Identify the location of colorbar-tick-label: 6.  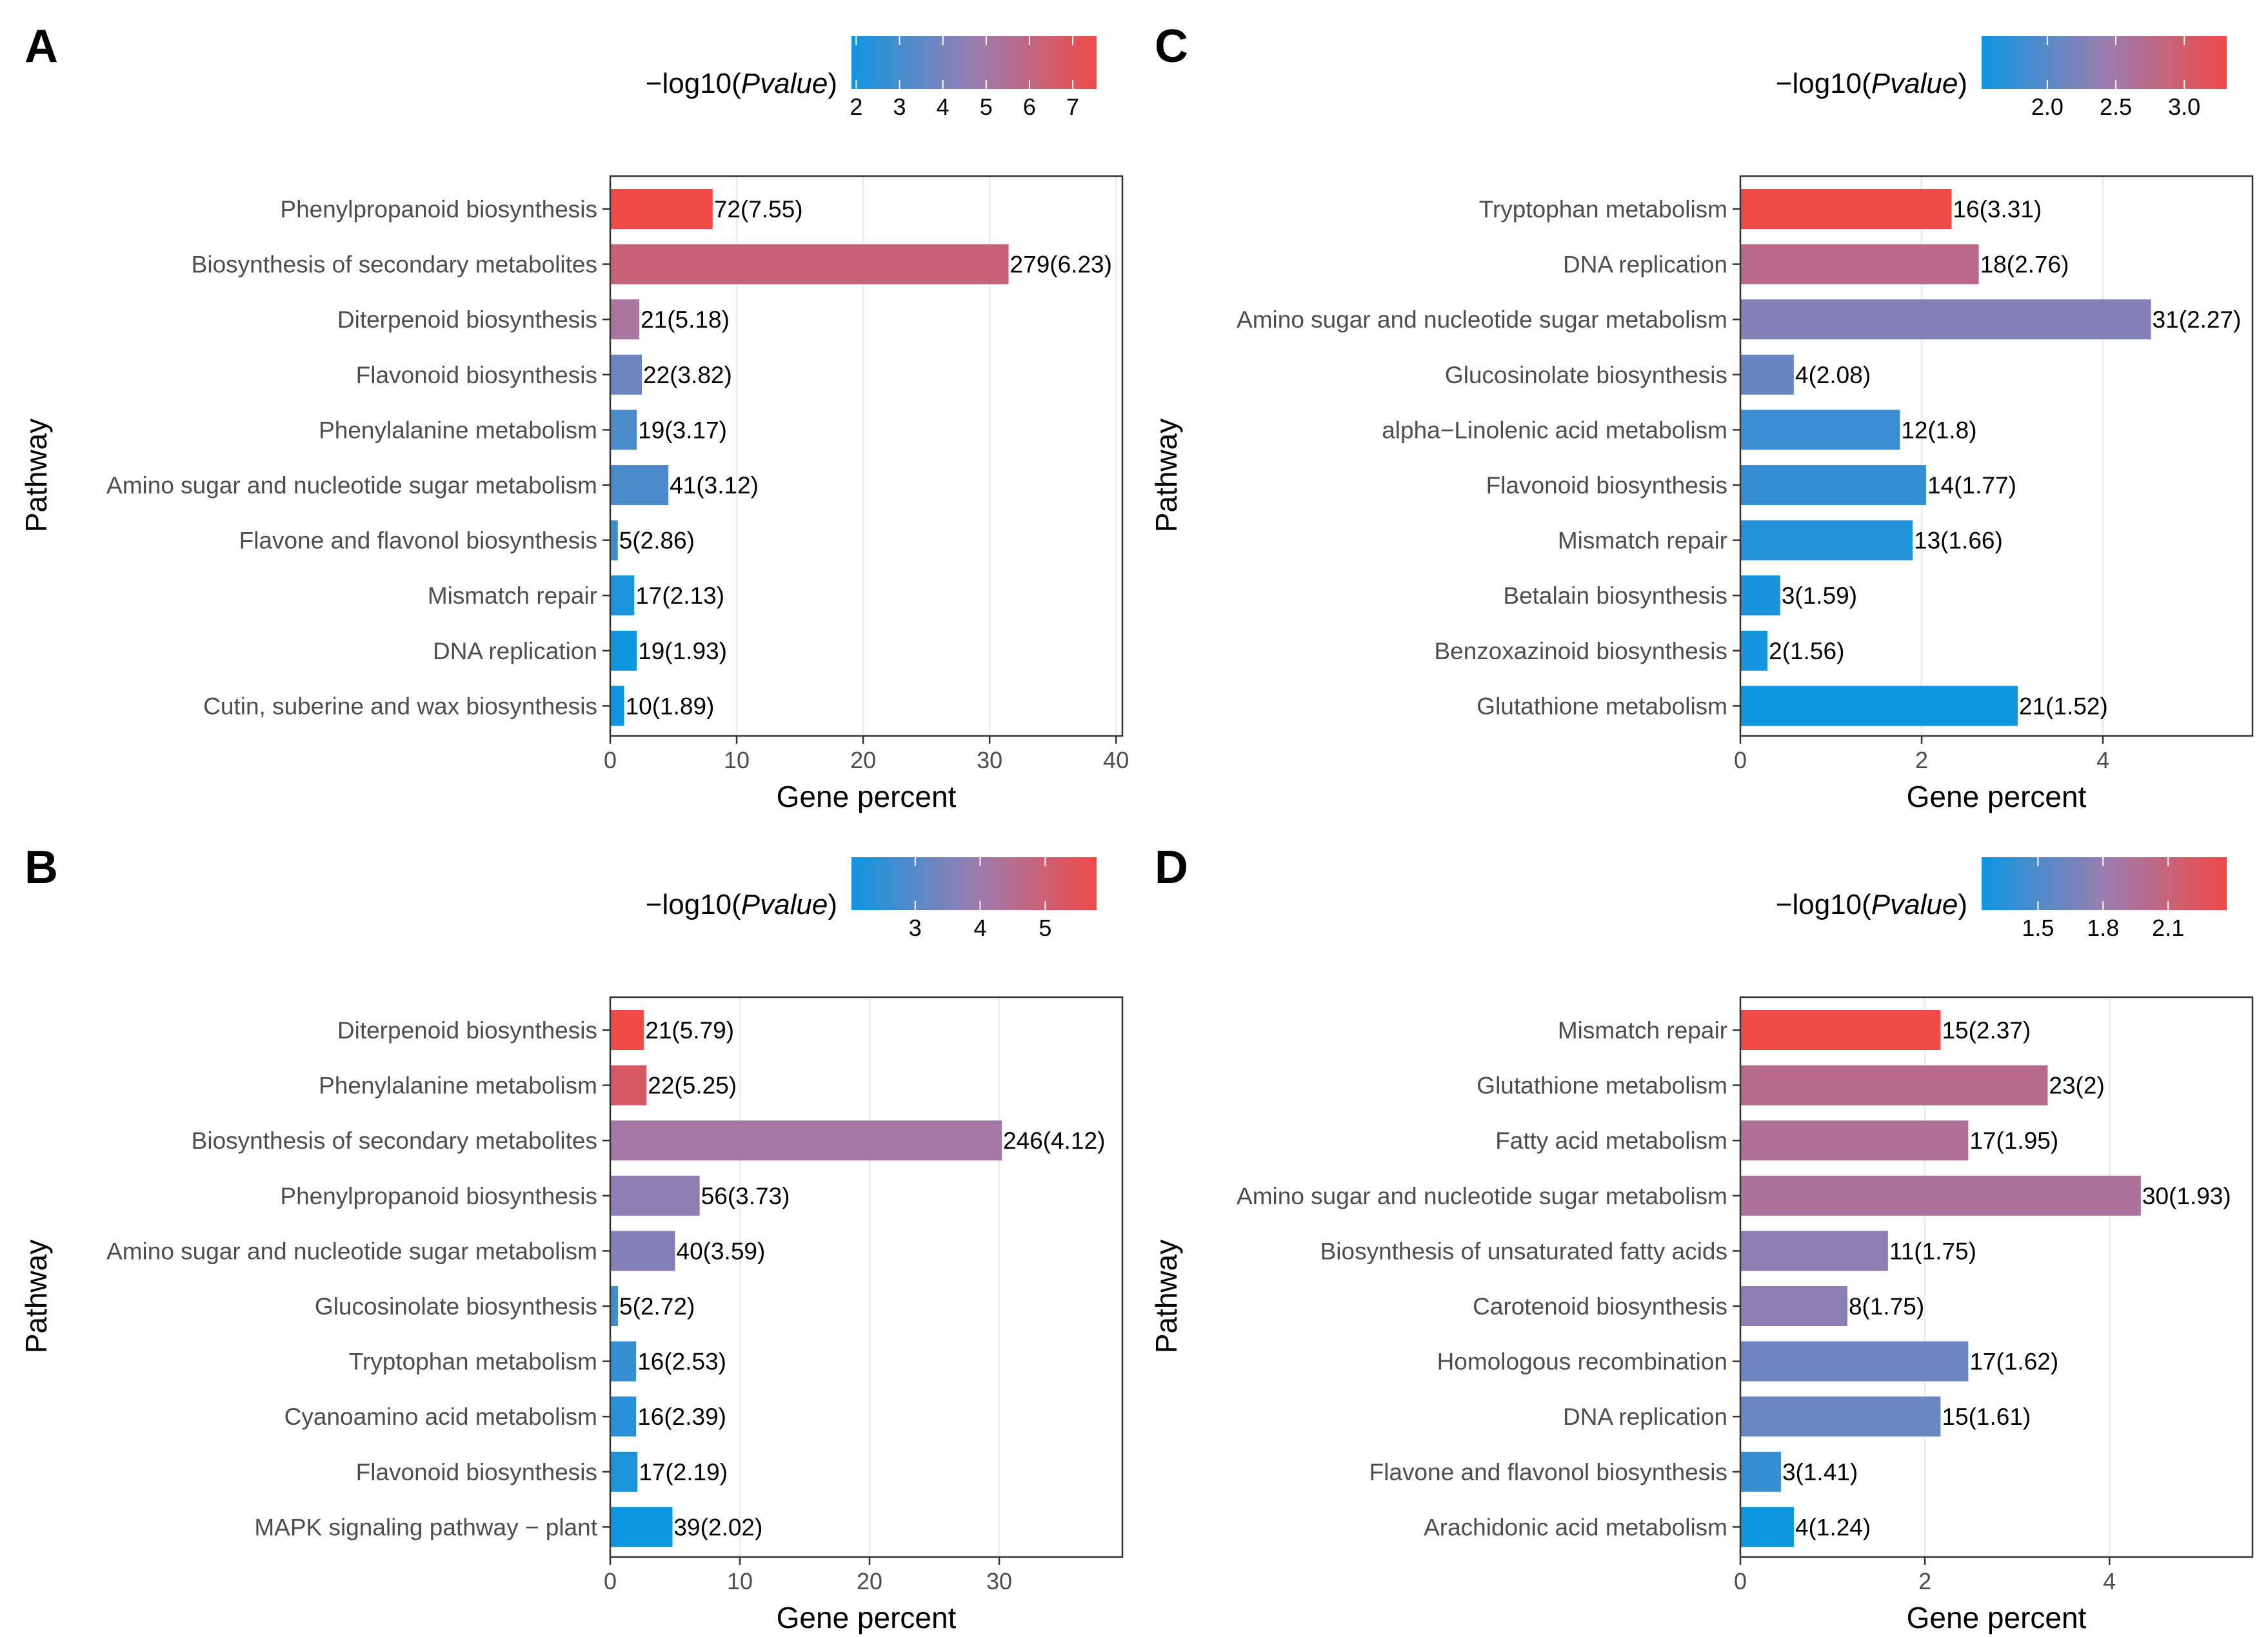
(1029, 107).